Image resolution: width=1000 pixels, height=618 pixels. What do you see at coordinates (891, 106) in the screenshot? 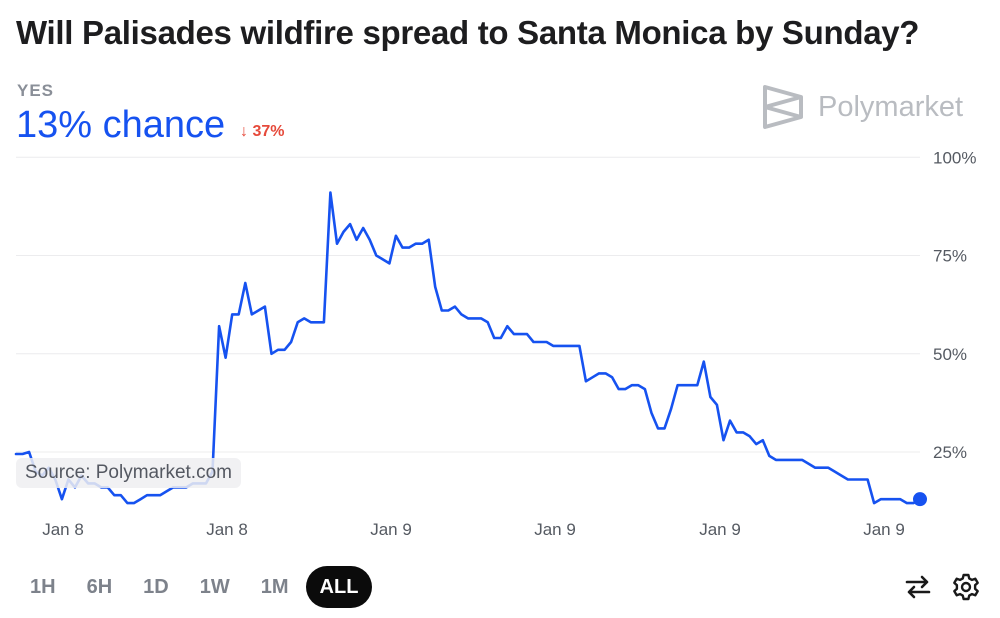
I see `brand-name: Polymarket` at bounding box center [891, 106].